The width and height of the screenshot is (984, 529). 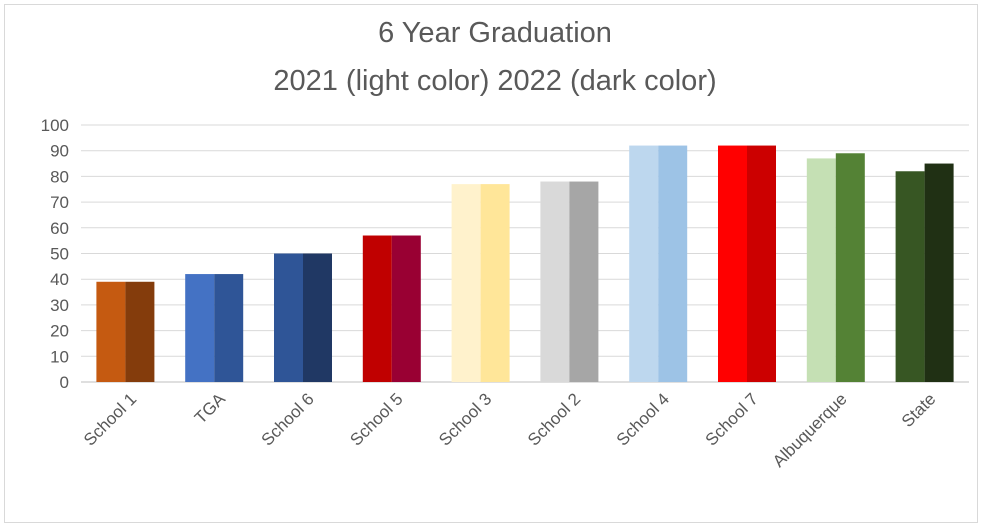 I want to click on x-tick-label: Albuquerque, so click(x=810, y=430).